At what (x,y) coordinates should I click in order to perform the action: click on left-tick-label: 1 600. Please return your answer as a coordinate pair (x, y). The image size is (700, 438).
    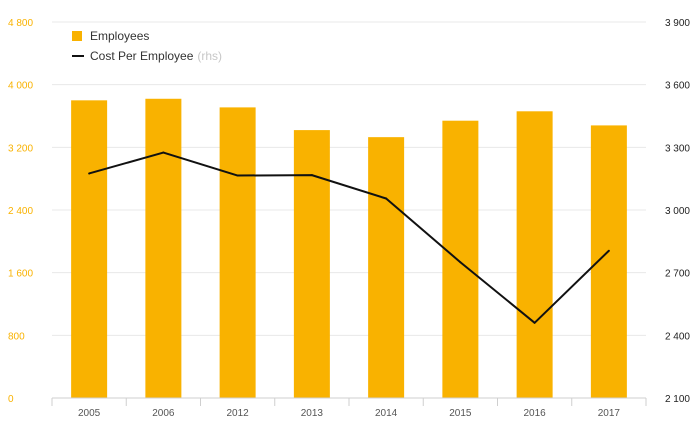
    Looking at the image, I should click on (20, 274).